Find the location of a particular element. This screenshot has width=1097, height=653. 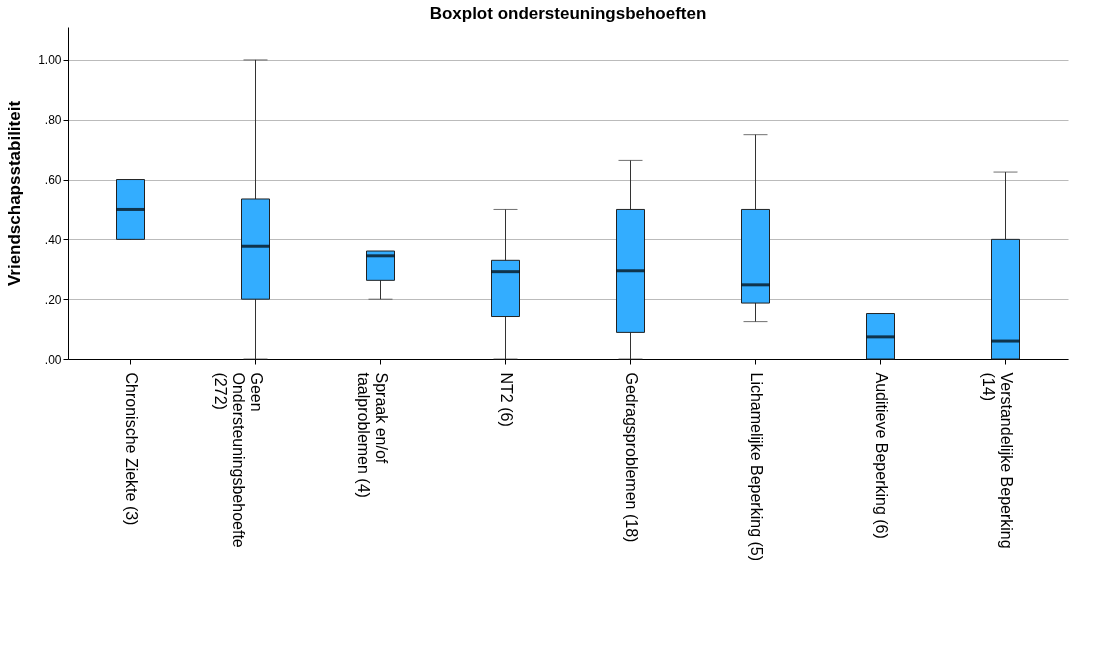

x-tick-label: Verstandelijke Beperking (14) is located at coordinates (997, 460).